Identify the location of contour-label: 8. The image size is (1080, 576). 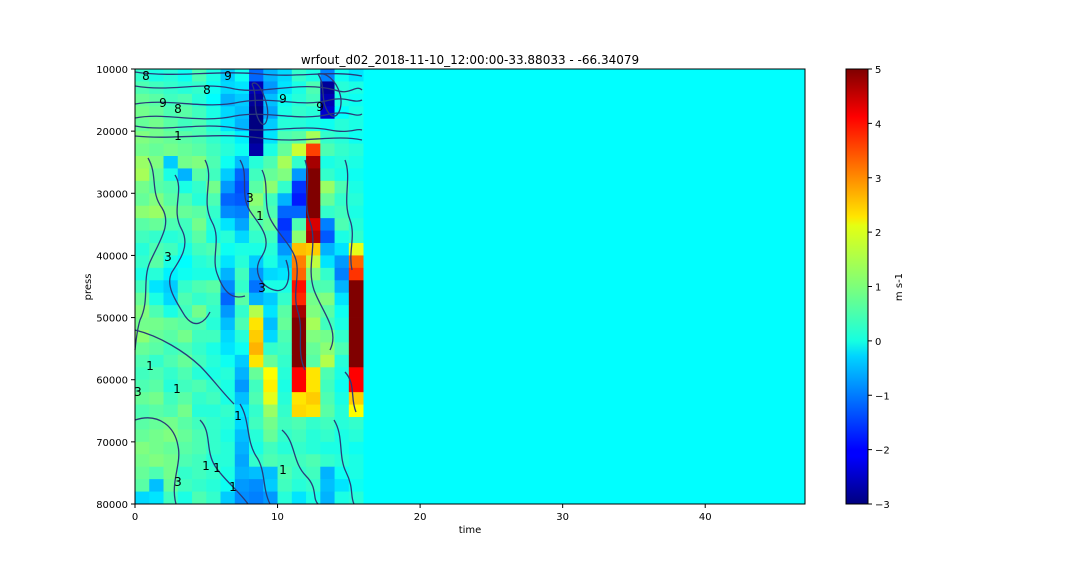
(207, 90).